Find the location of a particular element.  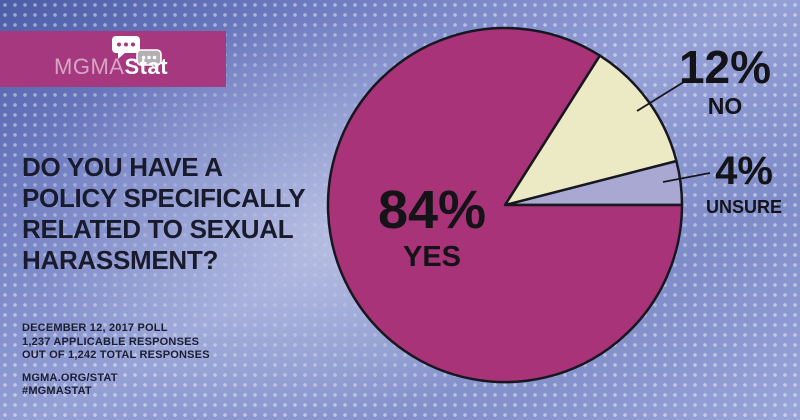

logo-product-text: Stat is located at coordinates (146, 66).